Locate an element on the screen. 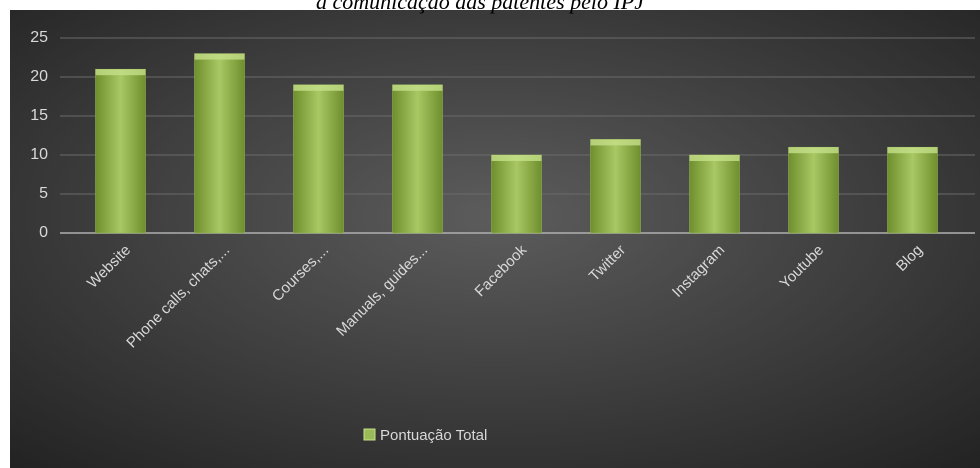 The height and width of the screenshot is (468, 980). y-tick-label: 0 is located at coordinates (43, 232).